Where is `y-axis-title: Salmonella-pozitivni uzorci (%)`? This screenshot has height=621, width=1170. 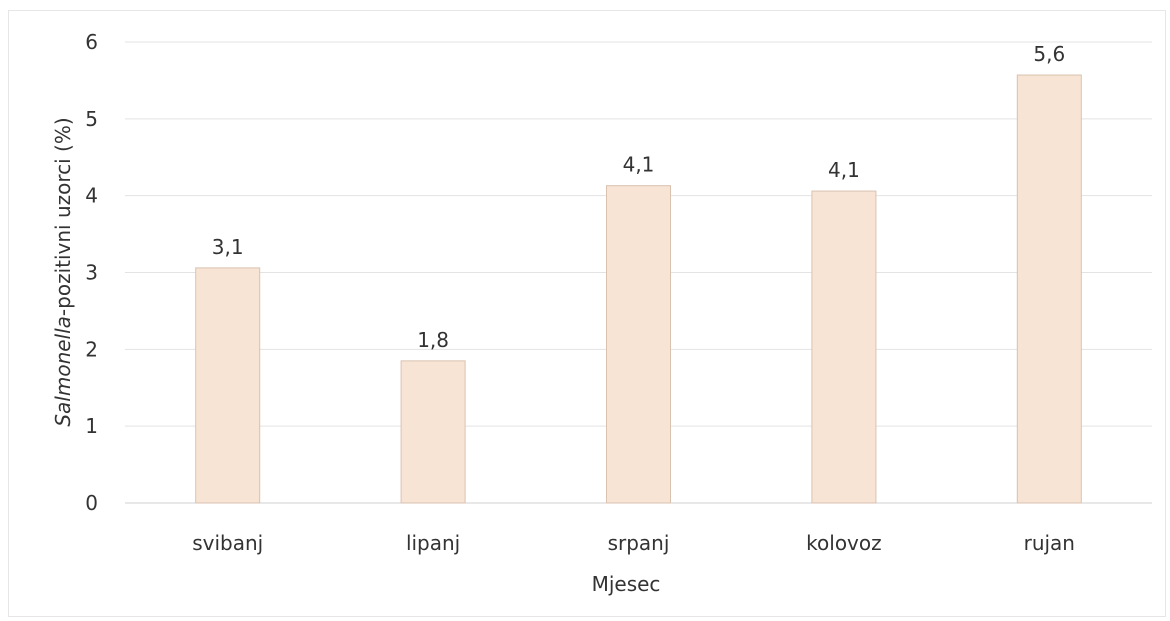 y-axis-title: Salmonella-pozitivni uzorci (%) is located at coordinates (63, 271).